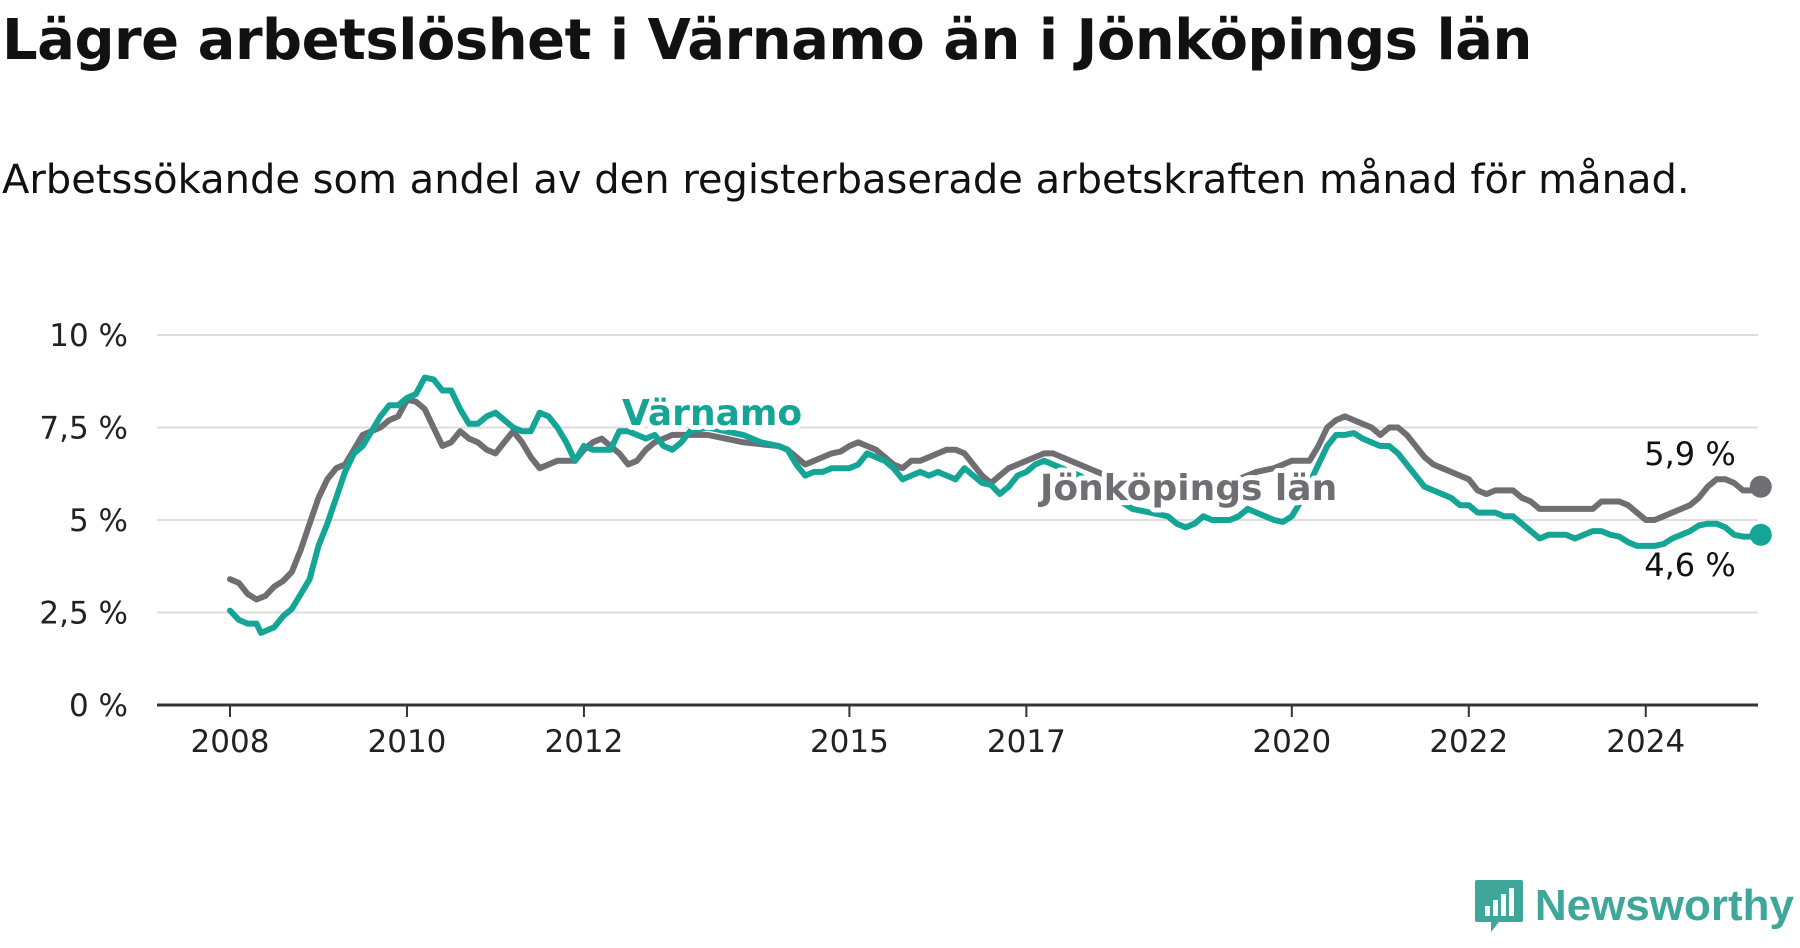  What do you see at coordinates (938, 732) in the screenshot?
I see `x-axis-ticks: 2008 2010 2012 2015 2017 2020 2022 2024` at bounding box center [938, 732].